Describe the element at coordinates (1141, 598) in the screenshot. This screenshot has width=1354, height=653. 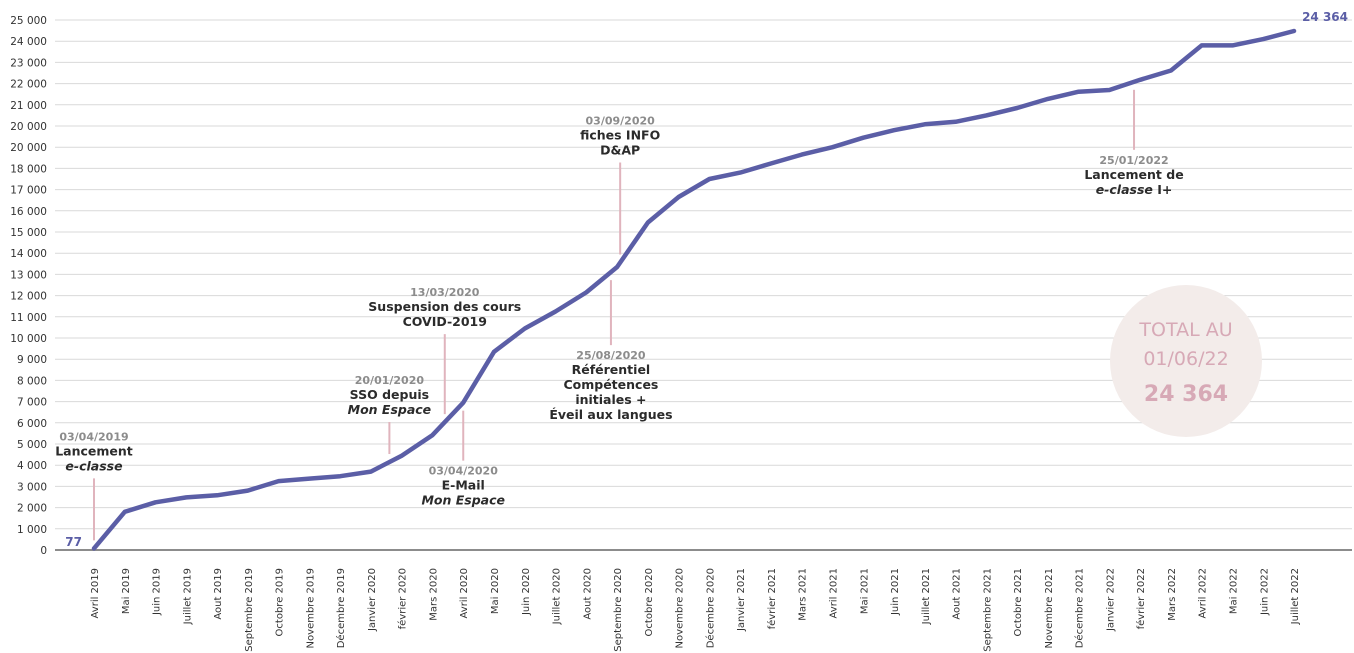
I see `x-tick-label: février 2022` at that location.